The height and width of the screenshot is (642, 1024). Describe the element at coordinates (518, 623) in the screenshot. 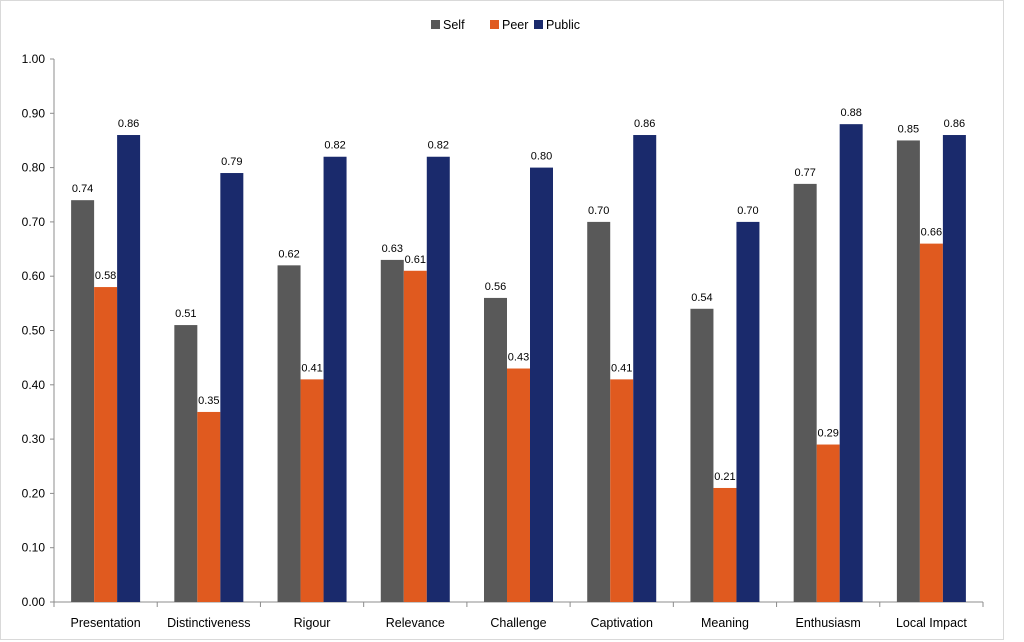

I see `category-label: Challenge` at that location.